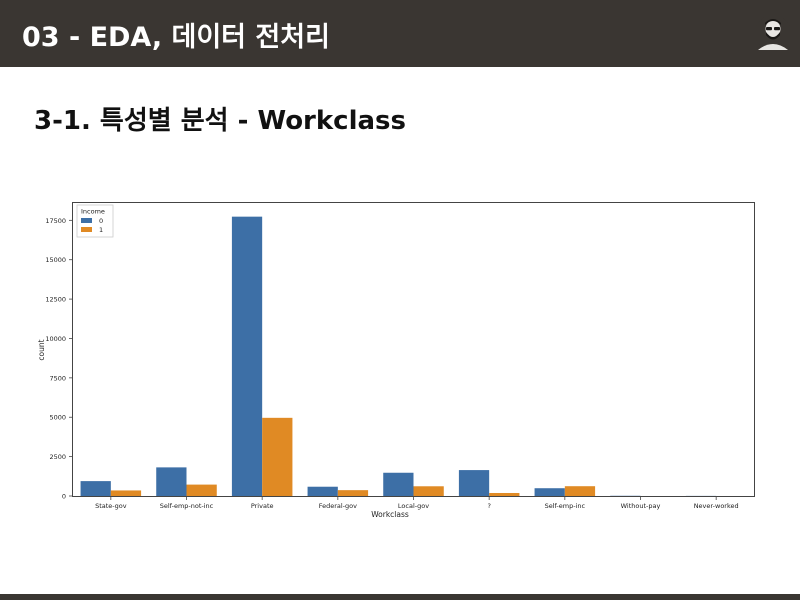 The image size is (800, 600). I want to click on bearded-man-avatar-icon, so click(773, 33).